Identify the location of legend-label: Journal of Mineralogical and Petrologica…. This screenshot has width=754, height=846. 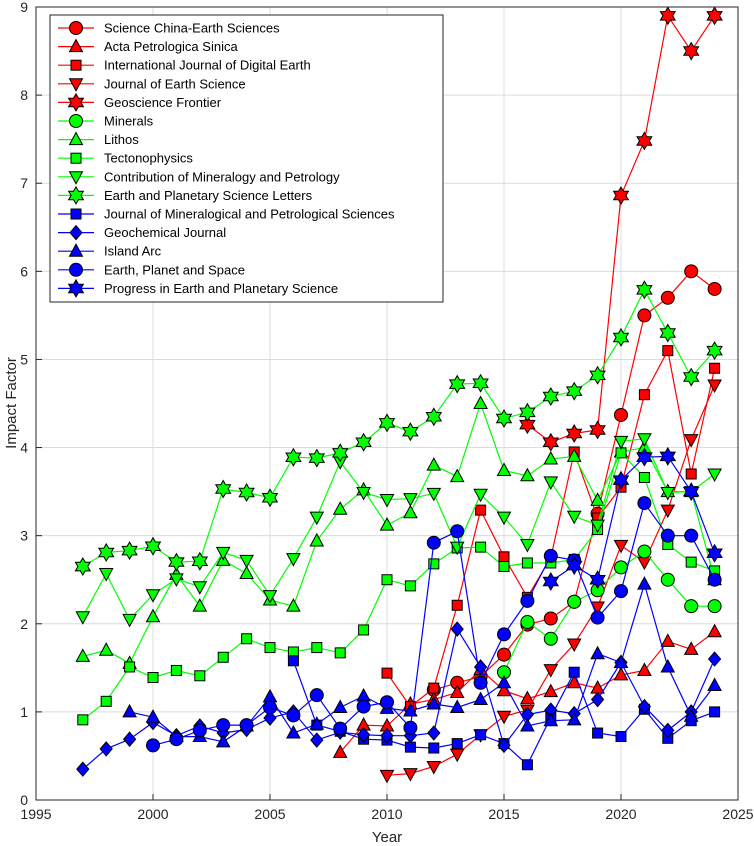
(249, 214).